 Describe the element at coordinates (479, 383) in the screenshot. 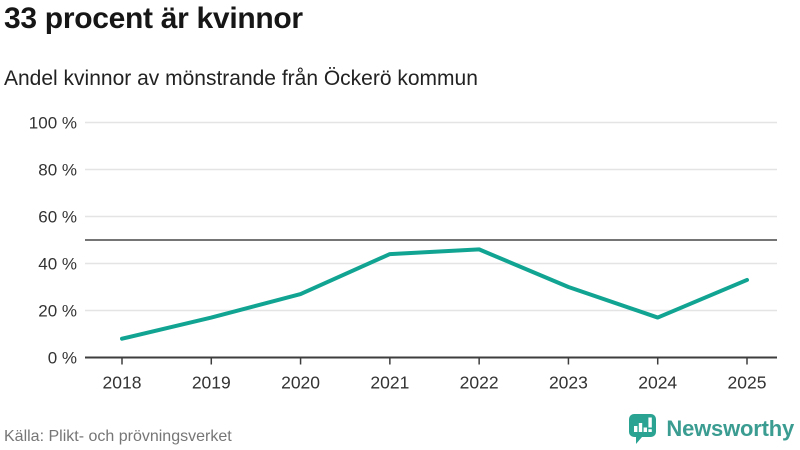

I see `x-tick-label: 2022` at that location.